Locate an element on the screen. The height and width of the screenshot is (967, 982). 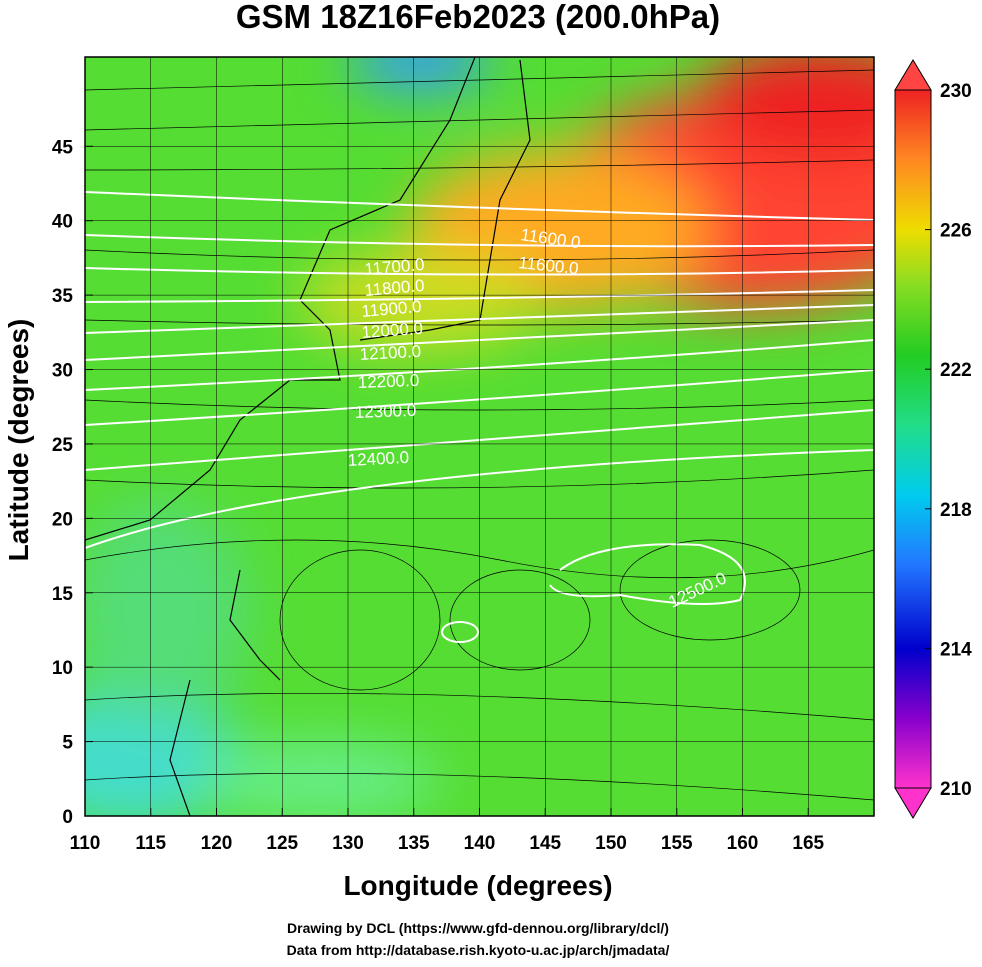
colorbar-extend-bottom is located at coordinates (913, 803).